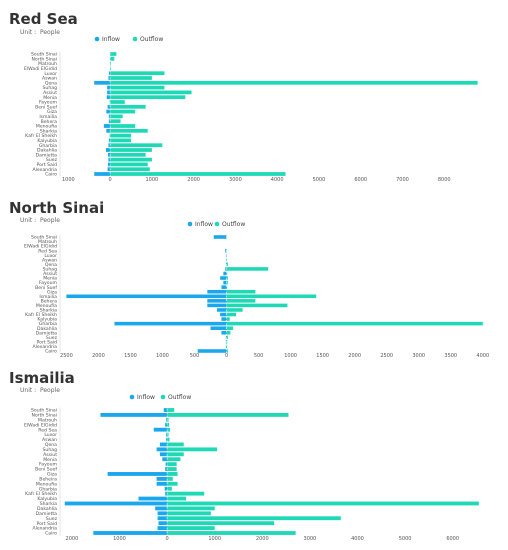 This screenshot has height=550, width=508. Describe the element at coordinates (146, 397) in the screenshot. I see `legend-inflow: Inflow` at that location.